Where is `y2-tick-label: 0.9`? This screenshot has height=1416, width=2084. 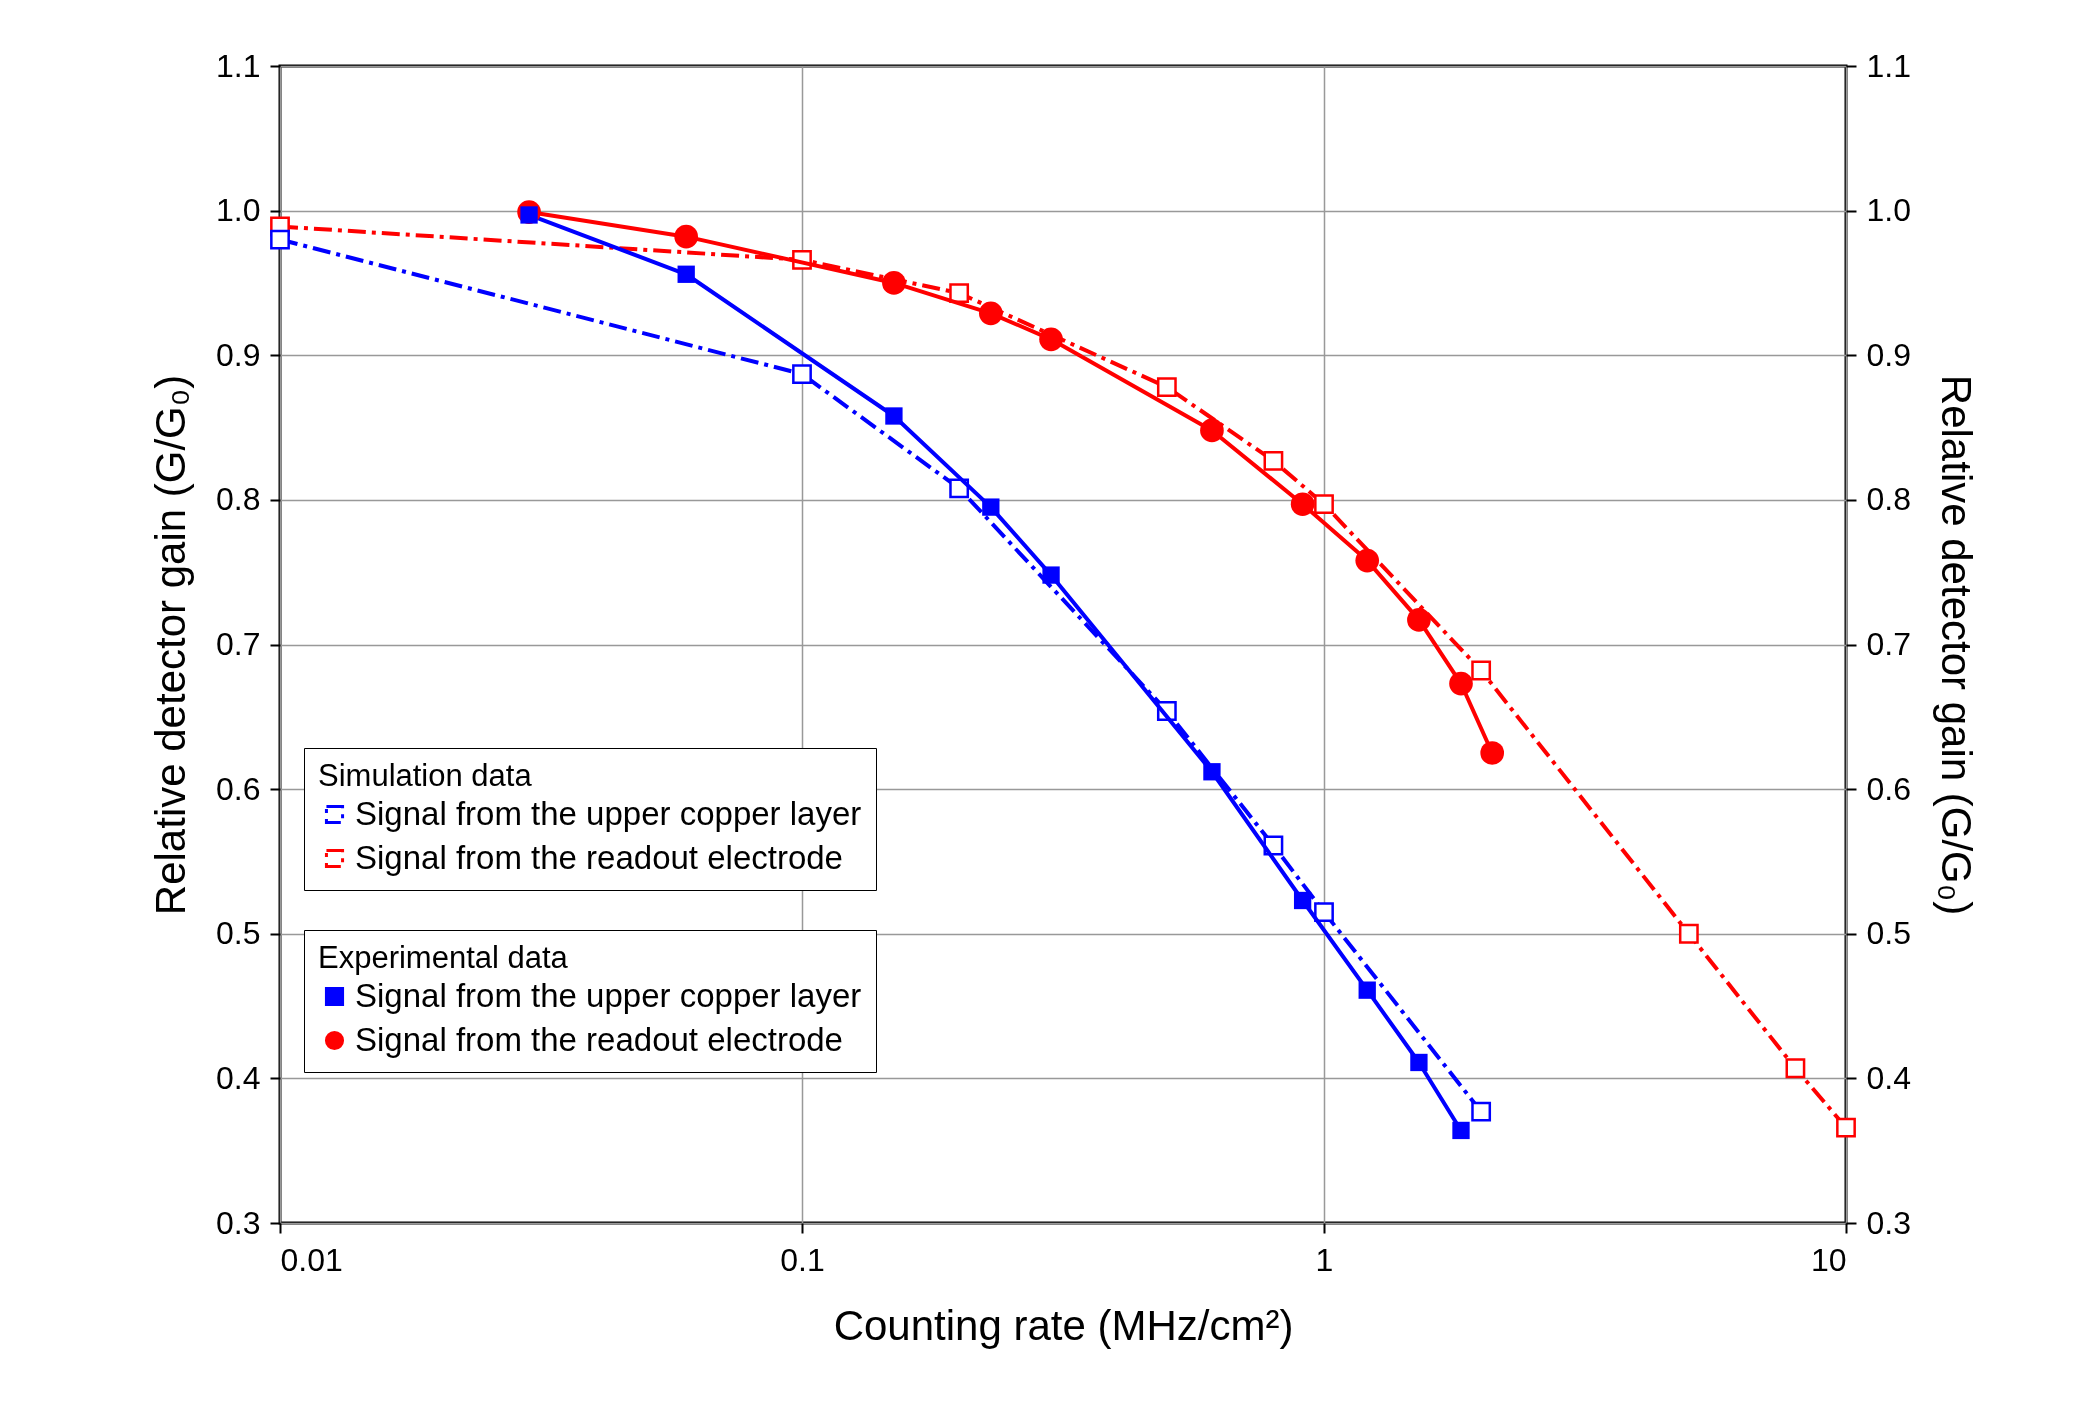 y2-tick-label: 0.9 is located at coordinates (1888, 354).